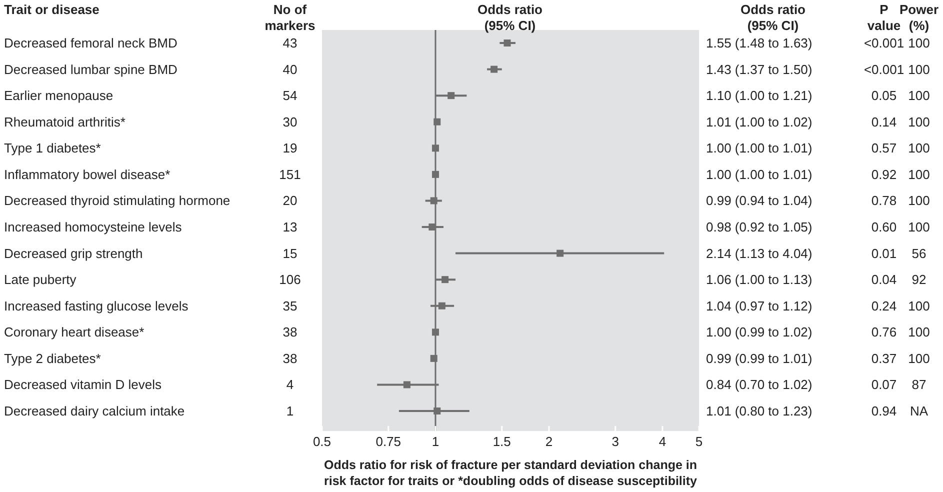 The image size is (943, 492). Describe the element at coordinates (290, 200) in the screenshot. I see `text: 20` at that location.